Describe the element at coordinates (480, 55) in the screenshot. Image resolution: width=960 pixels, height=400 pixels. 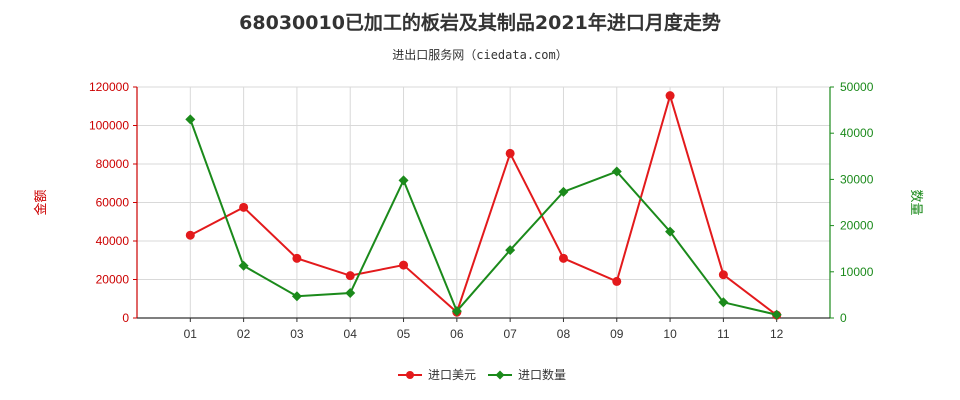
I see `chart-subtitle: 进出口服务网（ciedata.com）` at that location.